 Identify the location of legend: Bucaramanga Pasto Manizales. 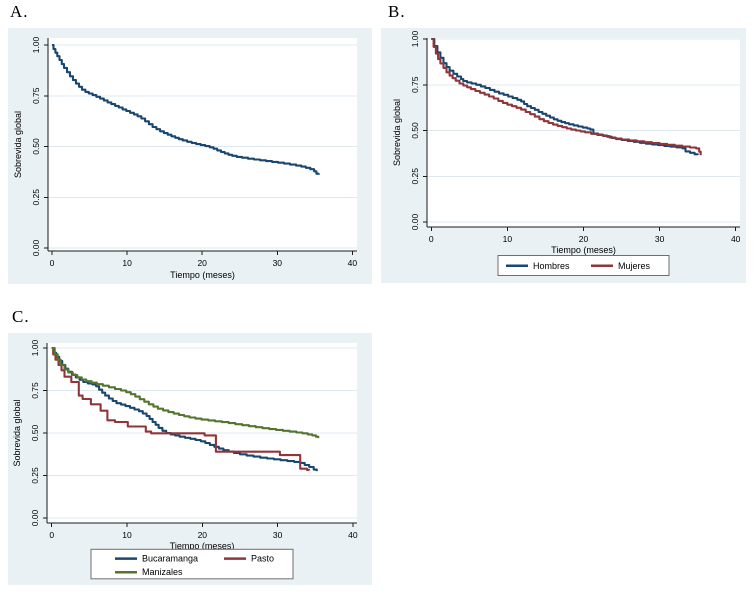
(192, 564).